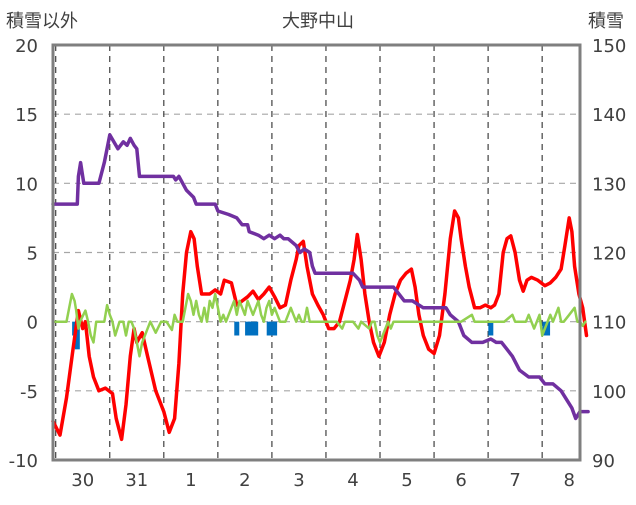  Describe the element at coordinates (311, 335) in the screenshot. I see `precip-bars` at that location.